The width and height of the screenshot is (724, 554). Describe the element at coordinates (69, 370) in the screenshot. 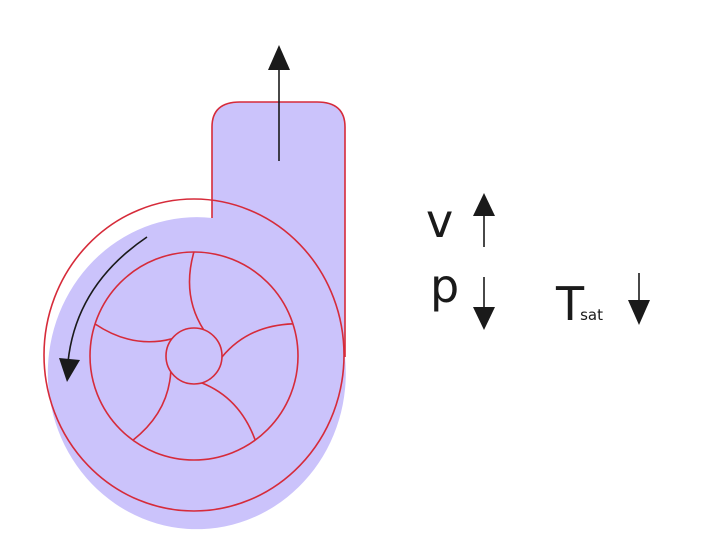

I see `volute-flow-arrow-head` at that location.